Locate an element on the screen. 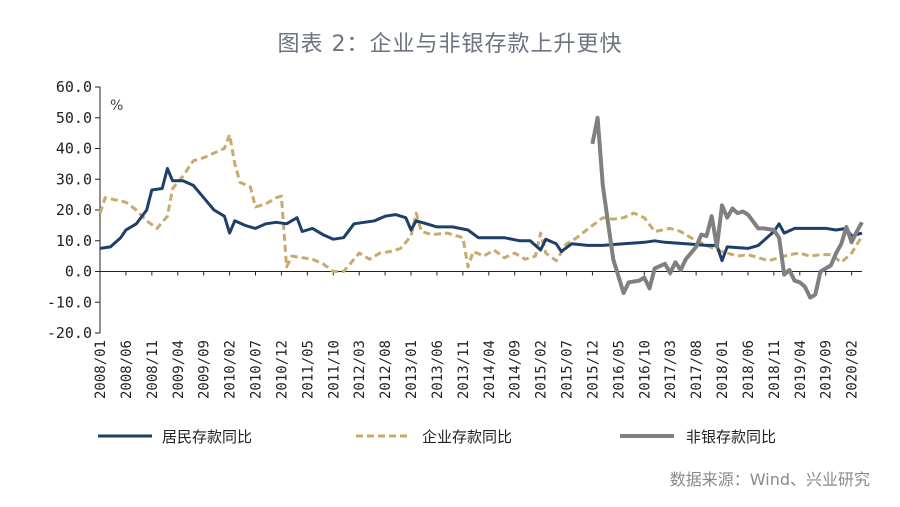 The image size is (900, 507). x-tick-label: 2013/01 is located at coordinates (412, 369).